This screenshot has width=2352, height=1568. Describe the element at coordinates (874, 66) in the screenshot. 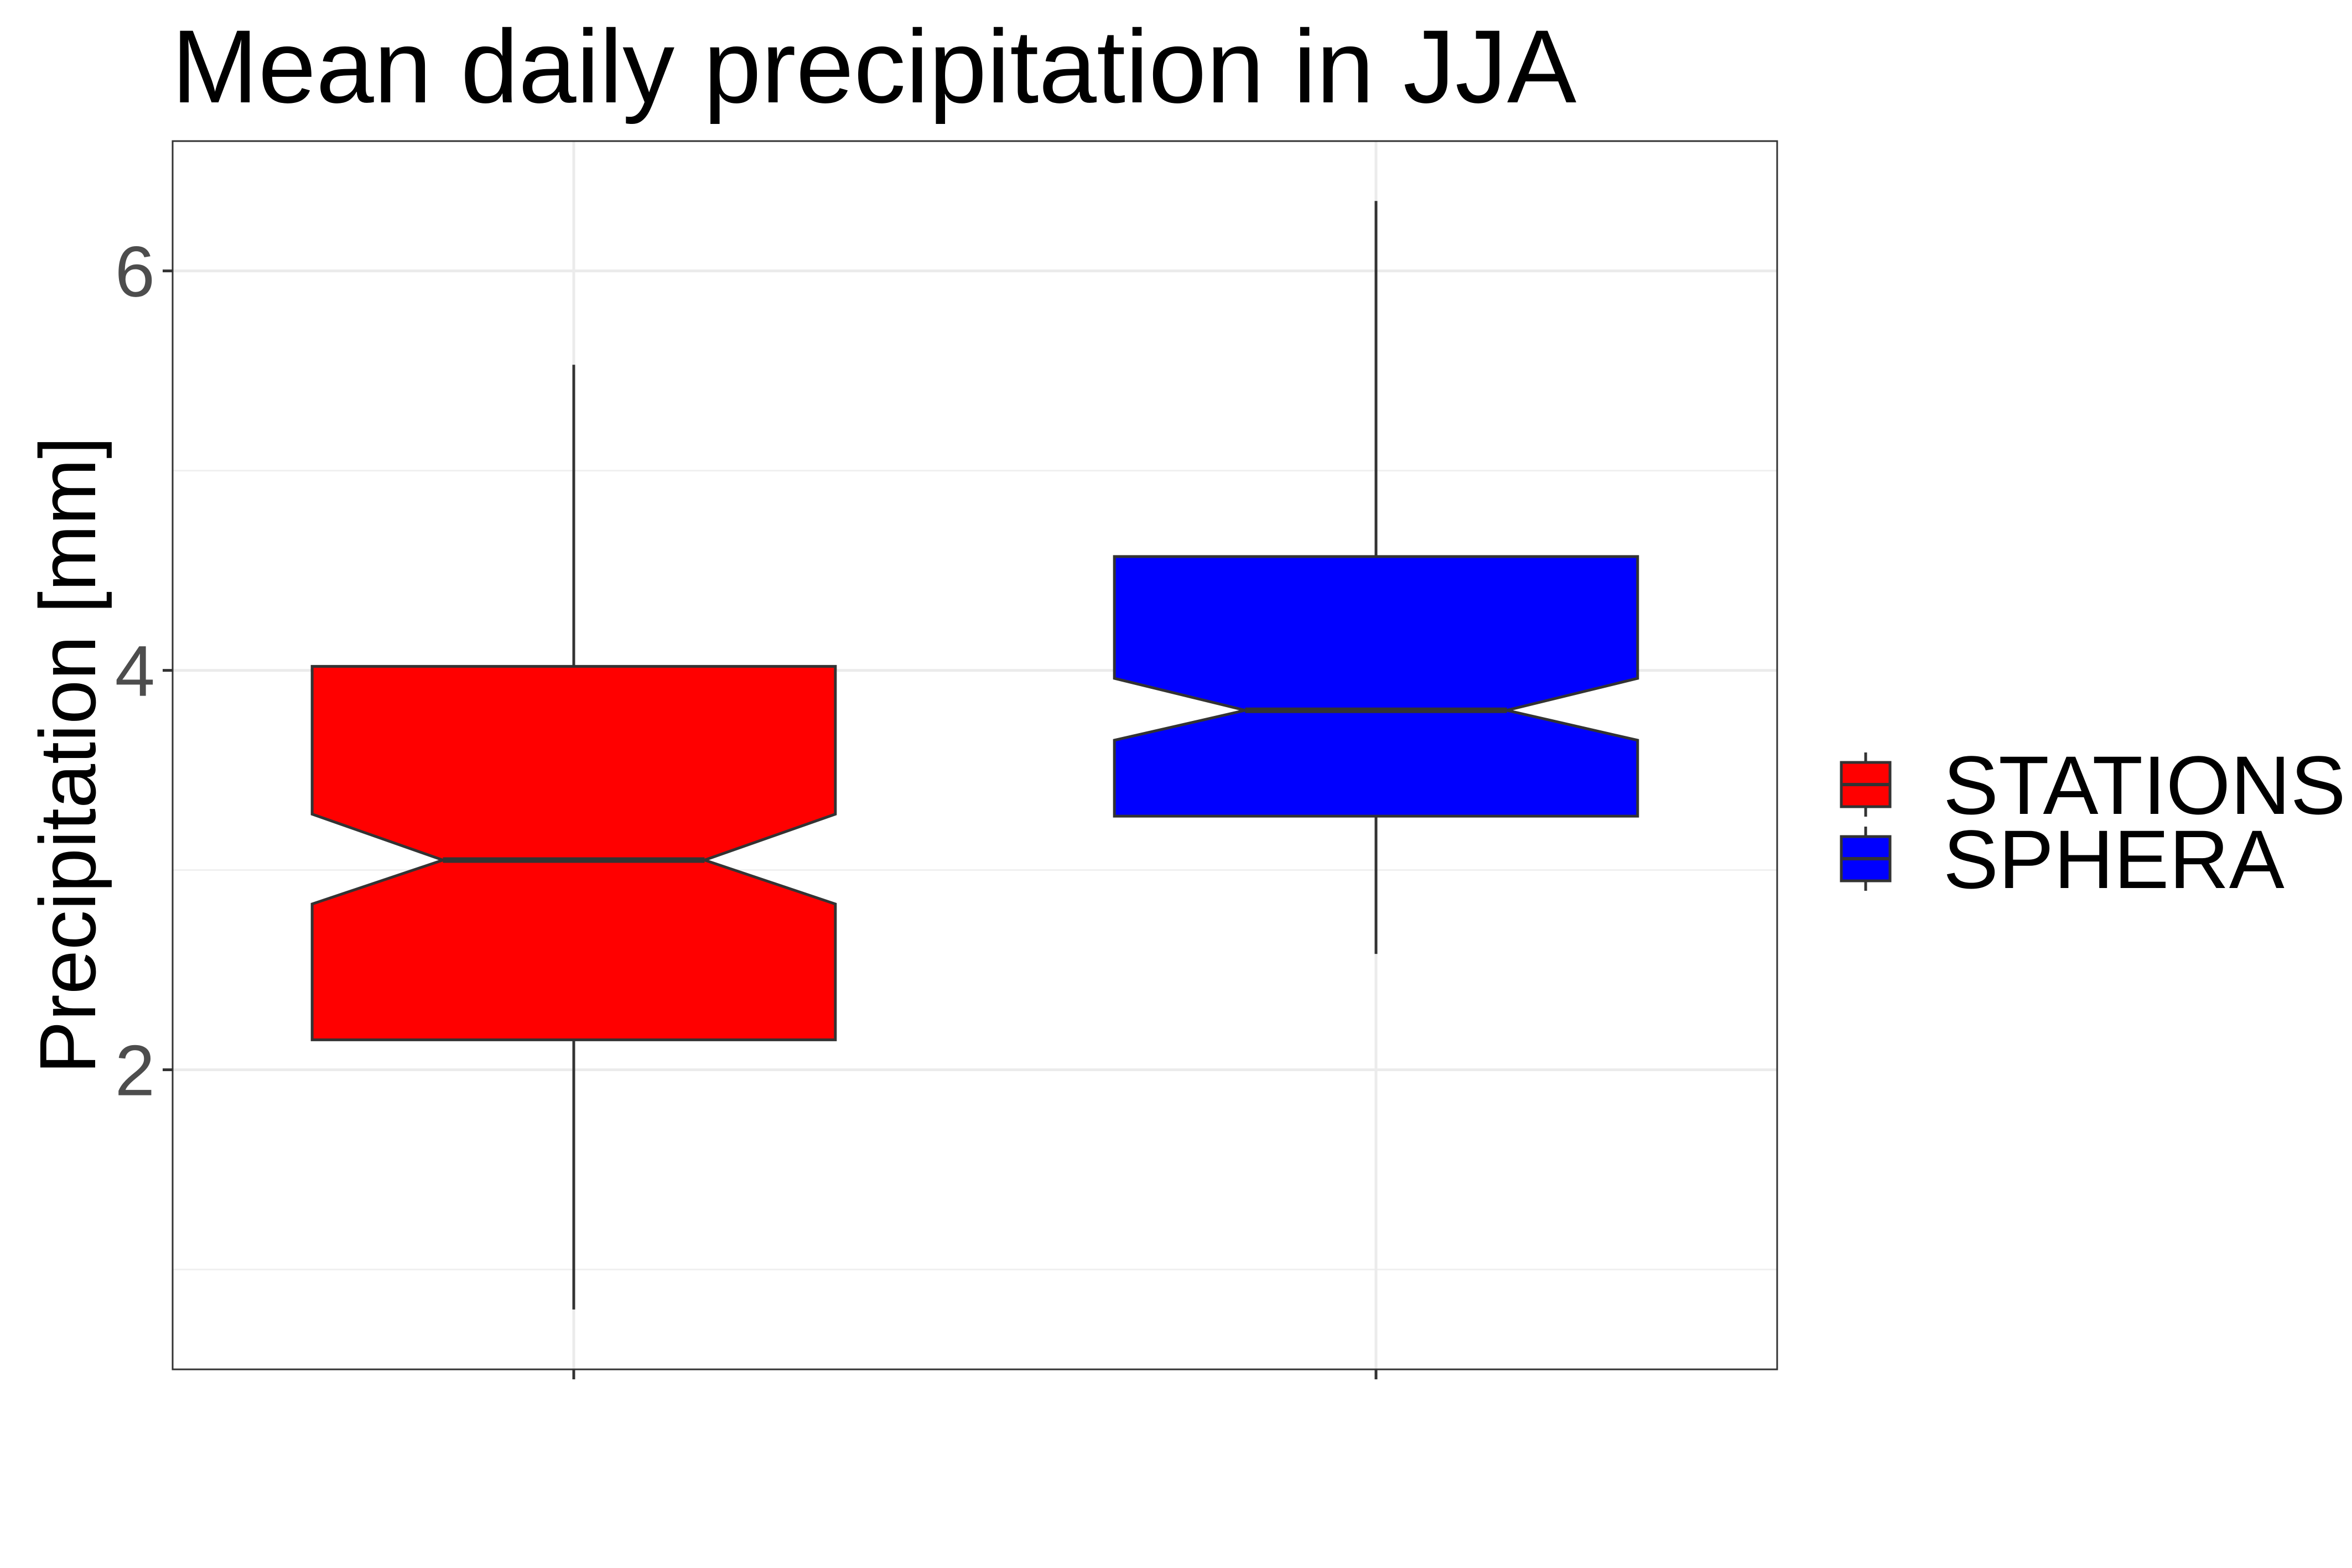

I see `chart-title: Mean daily precipitation in JJA` at that location.